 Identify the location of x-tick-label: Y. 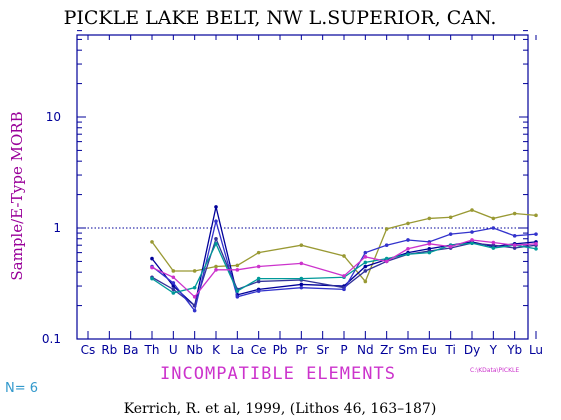
(493, 350).